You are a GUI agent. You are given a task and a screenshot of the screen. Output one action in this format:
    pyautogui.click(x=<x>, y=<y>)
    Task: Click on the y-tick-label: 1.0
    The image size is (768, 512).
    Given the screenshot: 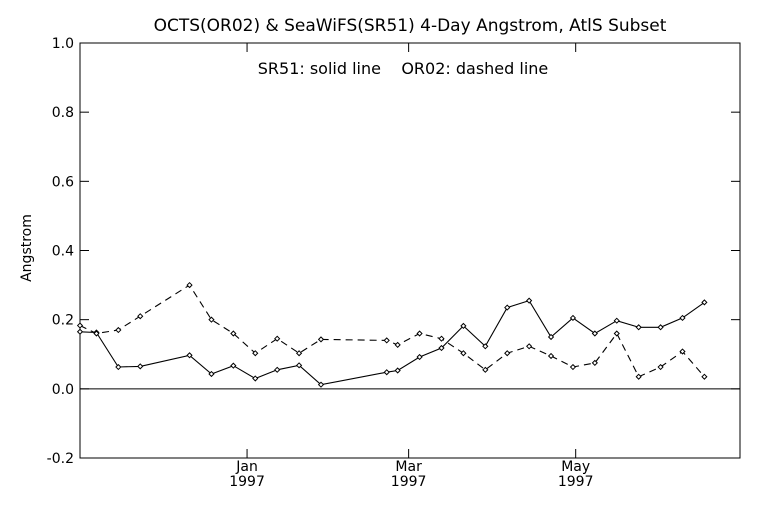 What is the action you would take?
    pyautogui.click(x=63, y=44)
    